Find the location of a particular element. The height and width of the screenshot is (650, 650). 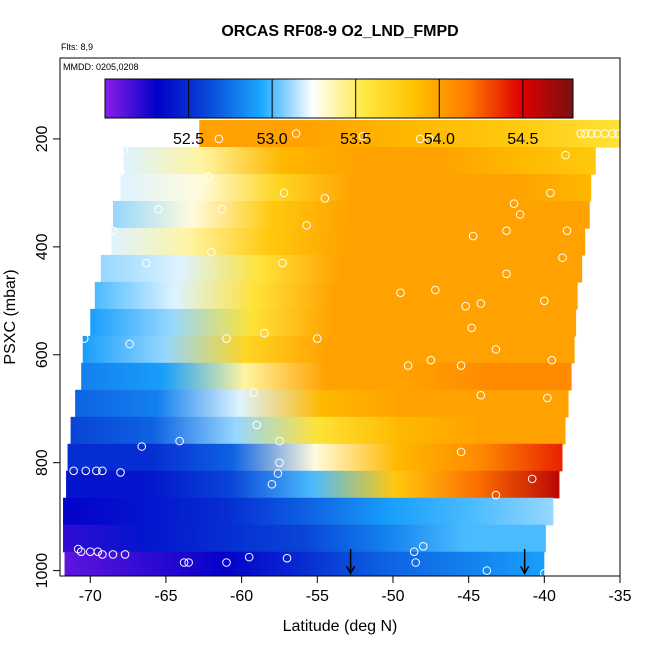

x-tick-label: -35 is located at coordinates (619, 596).